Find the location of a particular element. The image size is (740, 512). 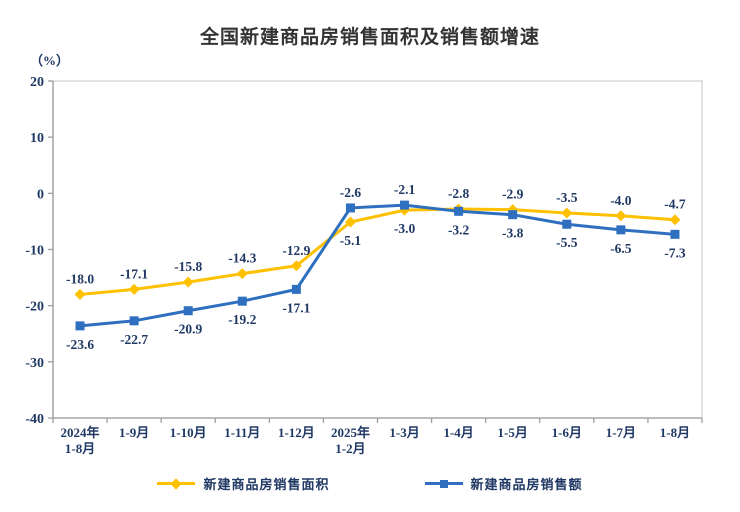

data-label: -12.9 is located at coordinates (296, 250).